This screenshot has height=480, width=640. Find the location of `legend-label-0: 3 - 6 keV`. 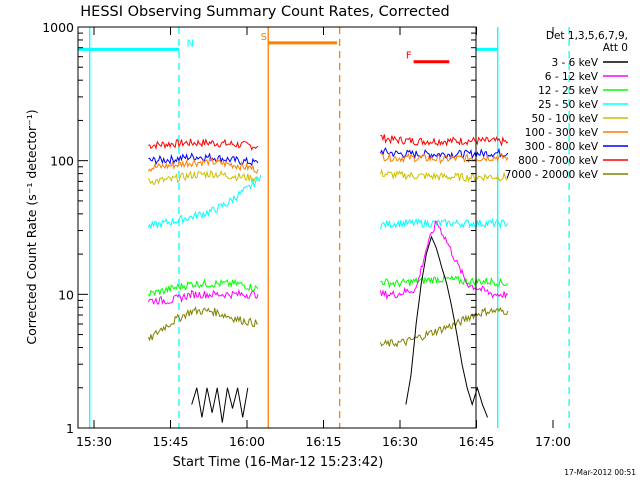

legend-label-0: 3 - 6 keV is located at coordinates (574, 63).